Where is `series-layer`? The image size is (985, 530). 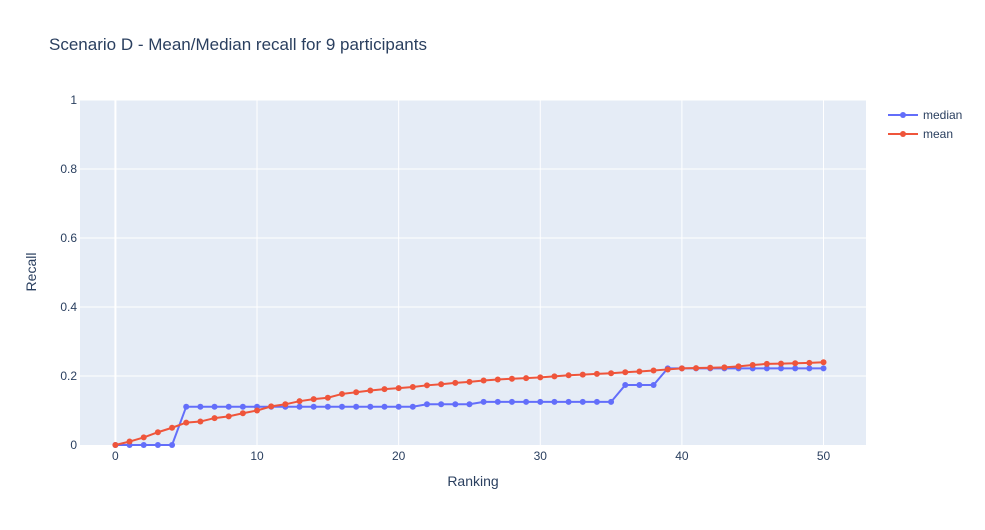
series-layer is located at coordinates (469, 403).